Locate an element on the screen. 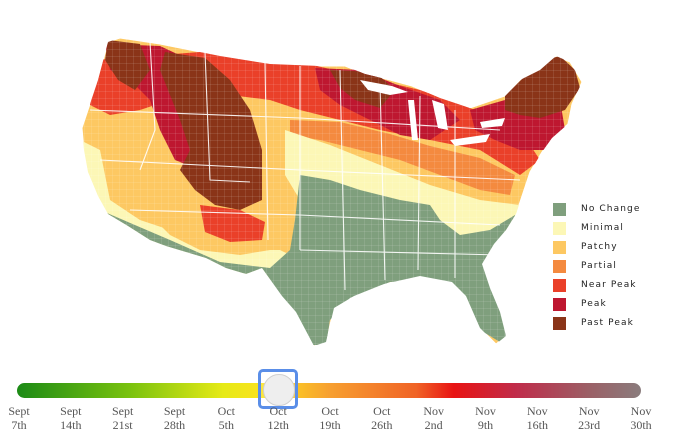  legend-label: Peak is located at coordinates (594, 304).